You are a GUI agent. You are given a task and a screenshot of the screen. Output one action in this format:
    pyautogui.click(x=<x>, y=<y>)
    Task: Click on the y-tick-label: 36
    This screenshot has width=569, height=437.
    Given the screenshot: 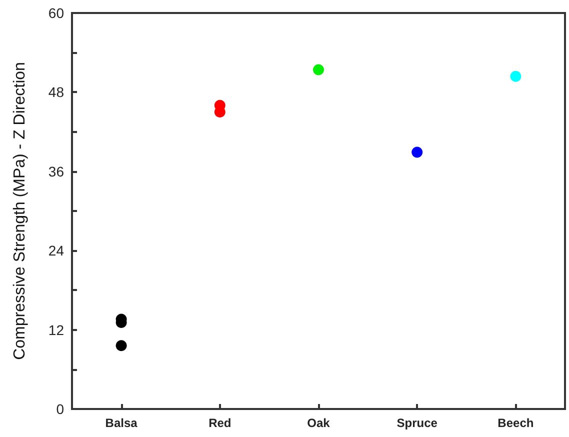 What is the action you would take?
    pyautogui.click(x=56, y=171)
    